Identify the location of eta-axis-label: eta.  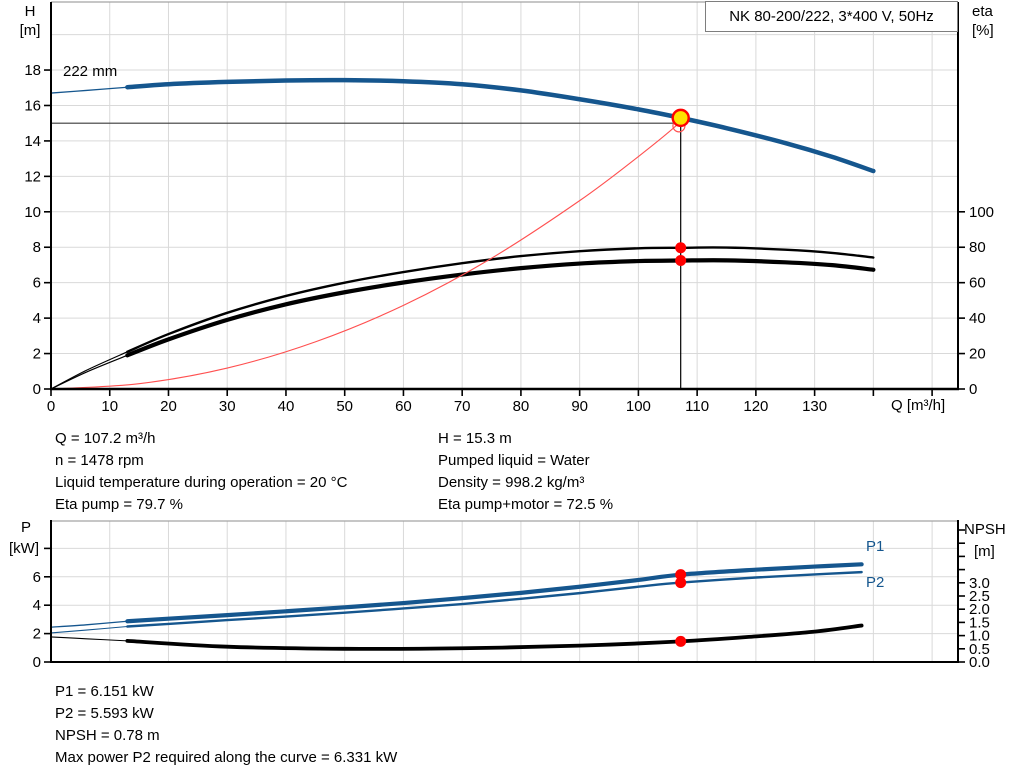
(982, 11).